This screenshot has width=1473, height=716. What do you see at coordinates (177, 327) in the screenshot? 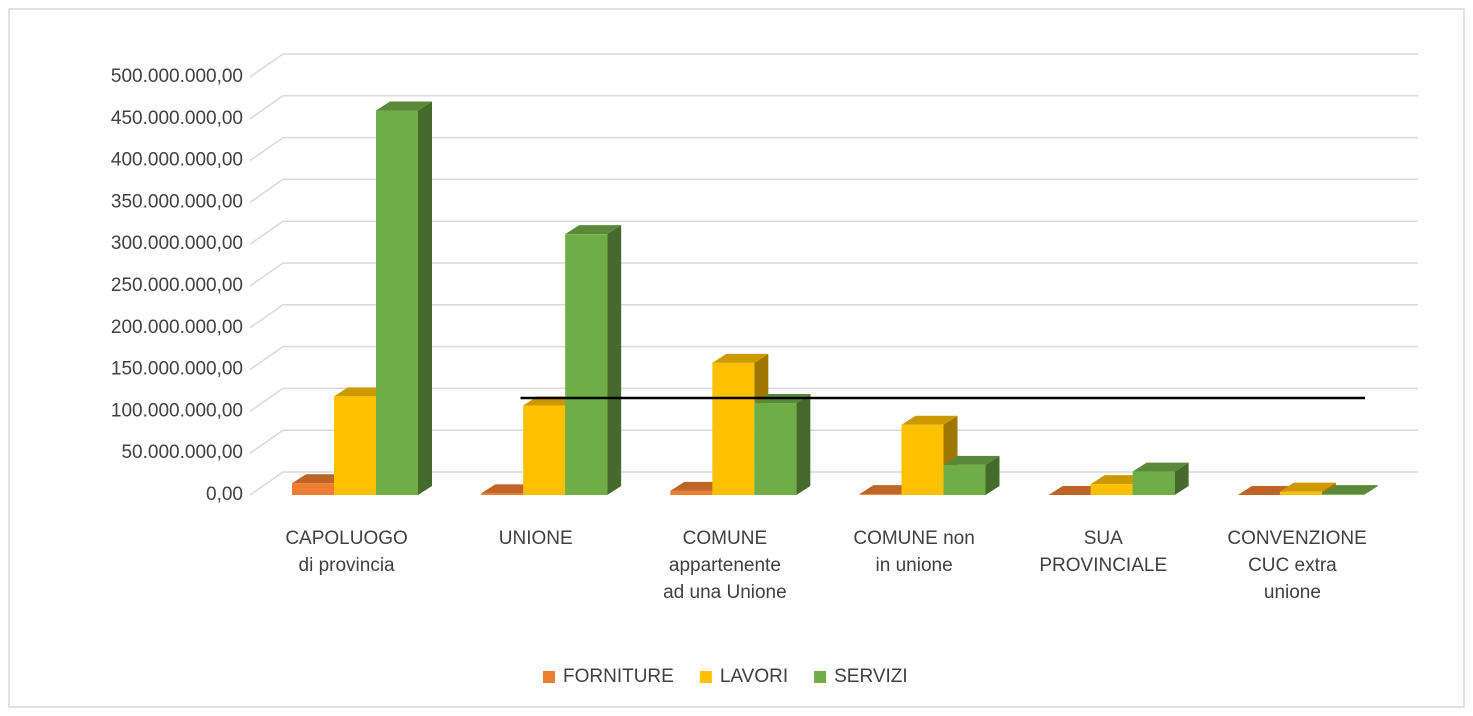
I see `y-tick-label: 200.000.000,00` at bounding box center [177, 327].